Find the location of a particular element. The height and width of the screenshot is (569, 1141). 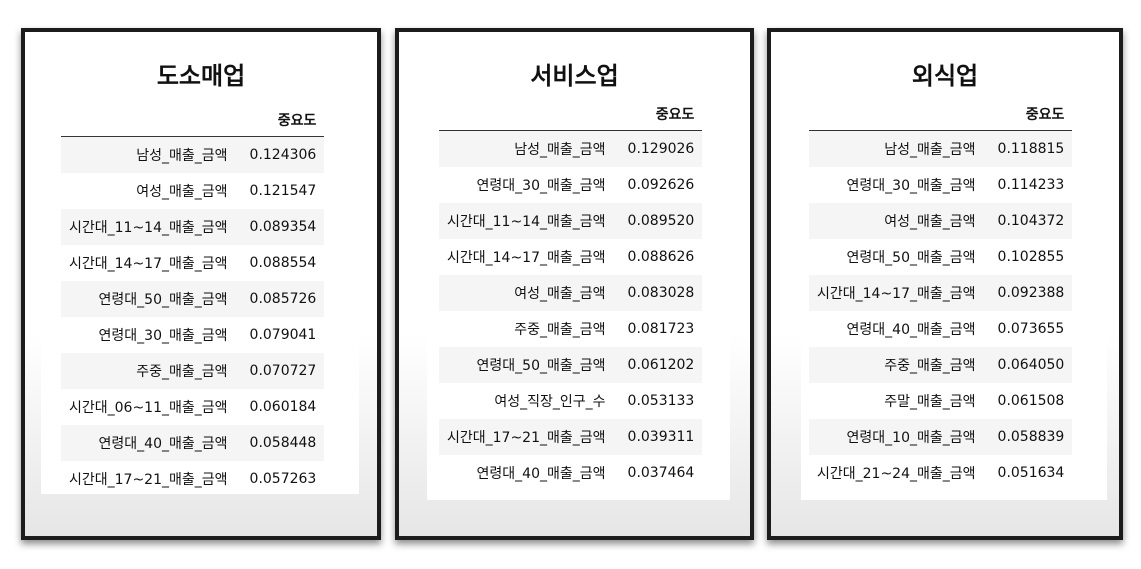

panel-title: 서비스업 is located at coordinates (574, 76).